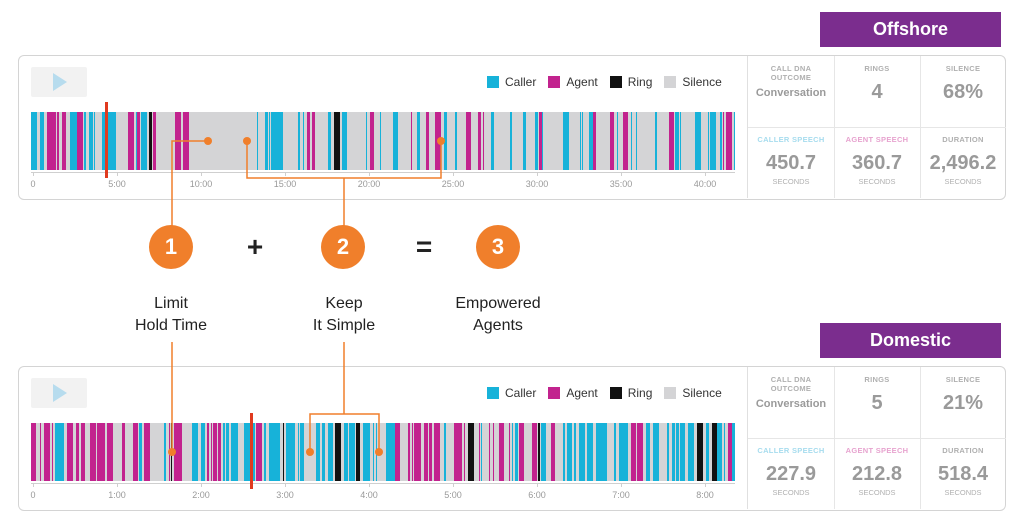 The width and height of the screenshot is (1024, 525). I want to click on stat-value: 21%, so click(963, 403).